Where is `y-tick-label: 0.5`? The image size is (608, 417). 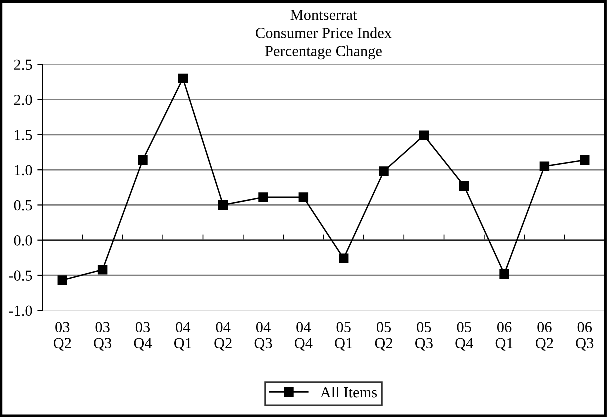
y-tick-label: 0.5 is located at coordinates (23, 205).